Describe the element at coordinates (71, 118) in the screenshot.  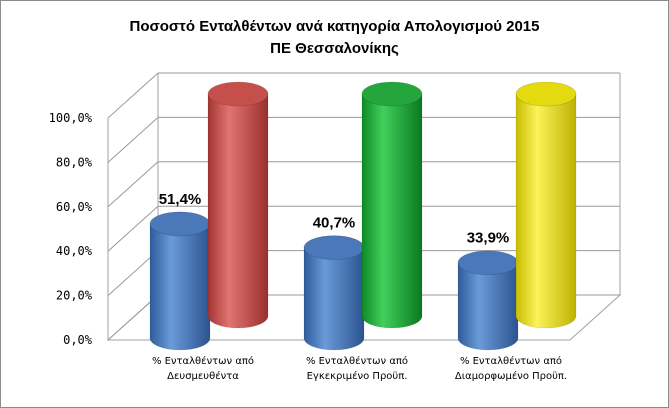
I see `y-tick-label: 100,0%` at that location.